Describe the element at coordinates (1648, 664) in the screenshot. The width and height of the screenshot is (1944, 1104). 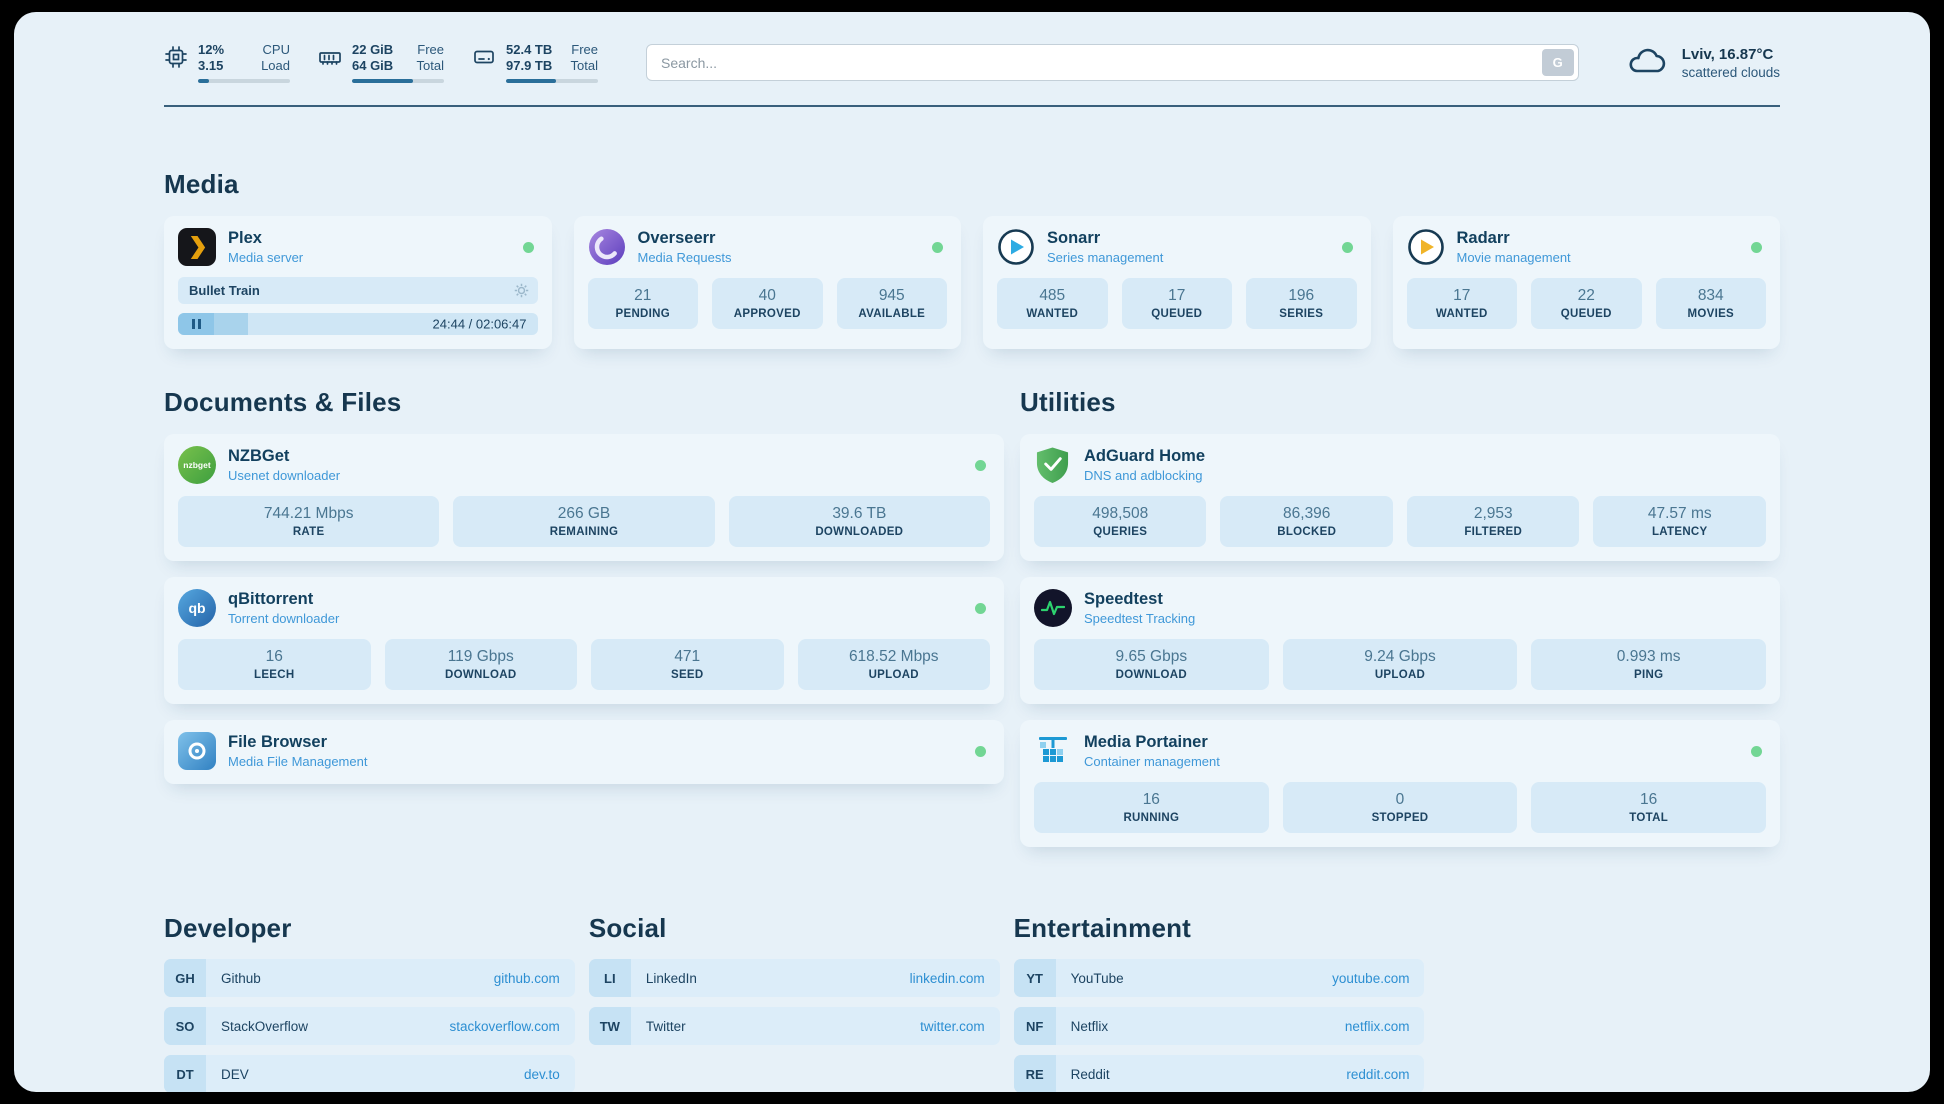
I see `stat-ping: 0.993 ms PING` at that location.